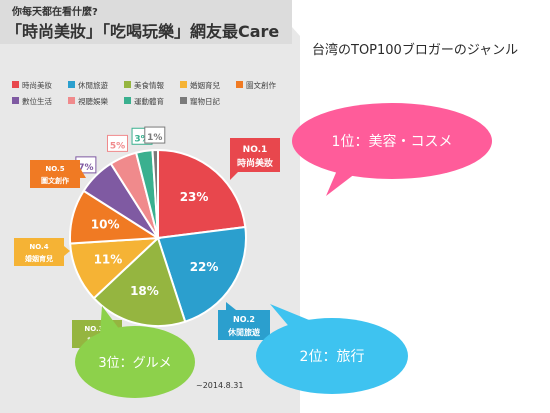 The width and height of the screenshot is (550, 413). I want to click on legend-label-7: 視聽娛樂, so click(93, 101).